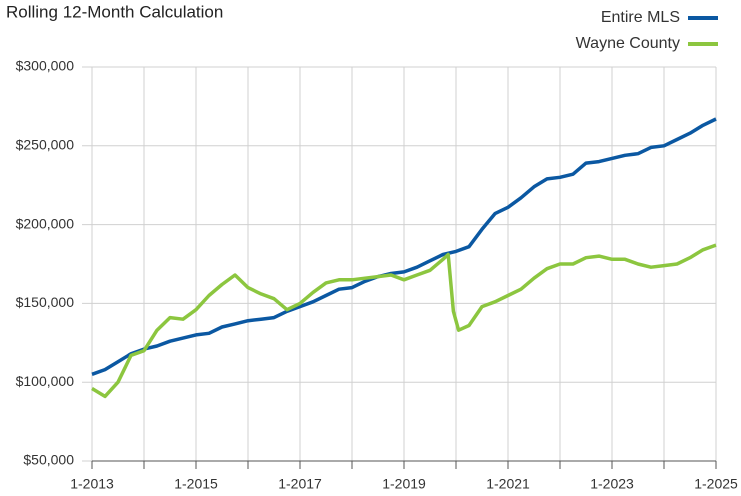 The image size is (741, 496). Describe the element at coordinates (45, 302) in the screenshot. I see `y-tick-label: $150,000` at that location.